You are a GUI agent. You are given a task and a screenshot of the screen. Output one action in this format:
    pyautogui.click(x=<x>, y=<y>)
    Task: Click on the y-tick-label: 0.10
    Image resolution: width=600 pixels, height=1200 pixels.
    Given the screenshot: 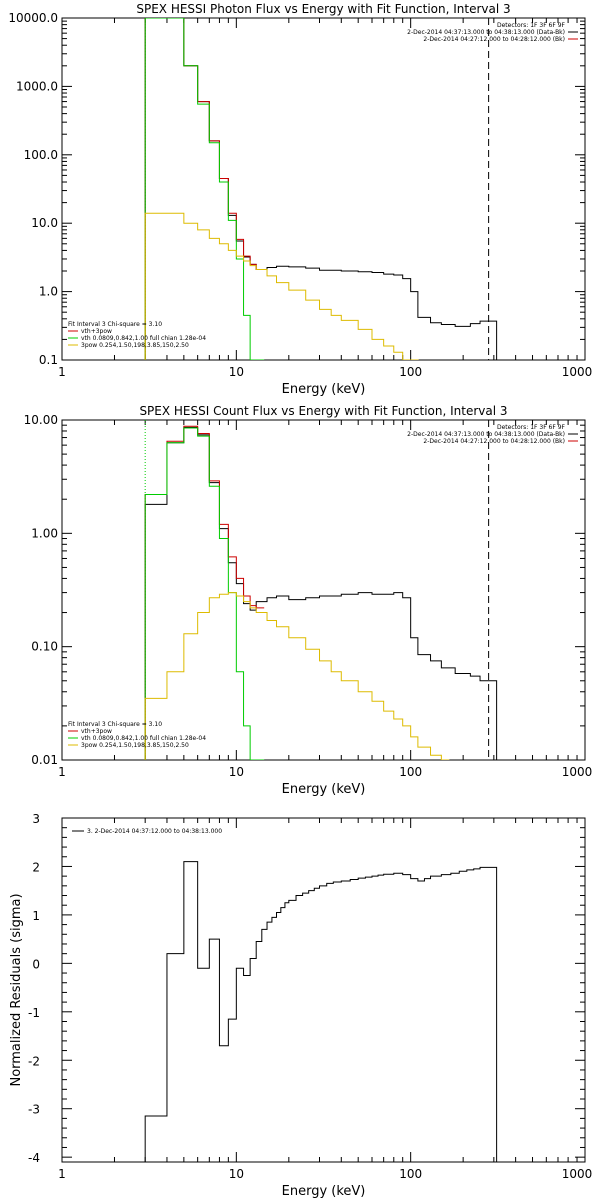 What is the action you would take?
    pyautogui.click(x=44, y=647)
    